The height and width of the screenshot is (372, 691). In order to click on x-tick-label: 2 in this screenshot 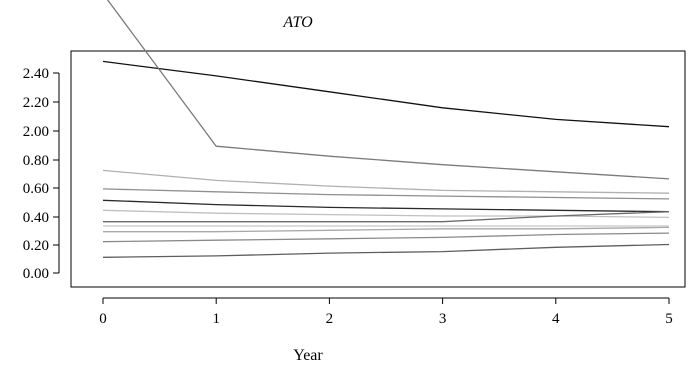, I will do `click(330, 319)`.